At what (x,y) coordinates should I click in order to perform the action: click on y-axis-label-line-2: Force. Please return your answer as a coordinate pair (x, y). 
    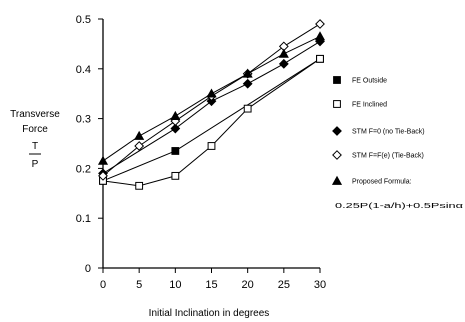
    Looking at the image, I should click on (35, 129).